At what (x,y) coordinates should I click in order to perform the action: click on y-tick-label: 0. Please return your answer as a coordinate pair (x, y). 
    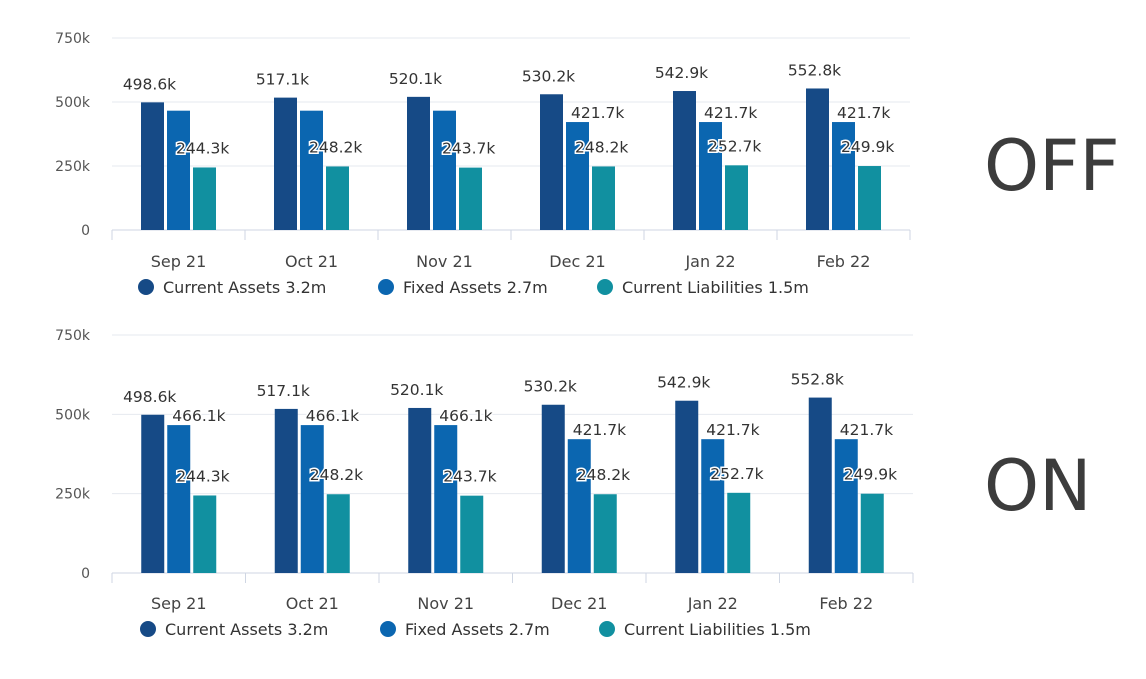
    Looking at the image, I should click on (85, 574).